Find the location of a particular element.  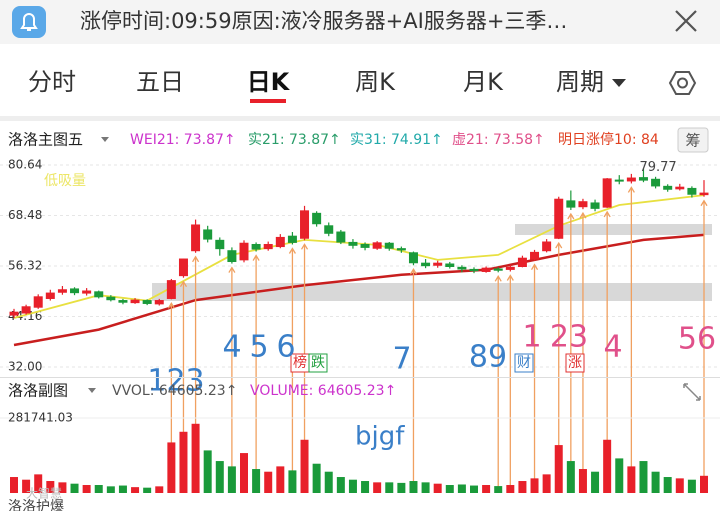

y-tick-label: 80.64 is located at coordinates (25, 165).